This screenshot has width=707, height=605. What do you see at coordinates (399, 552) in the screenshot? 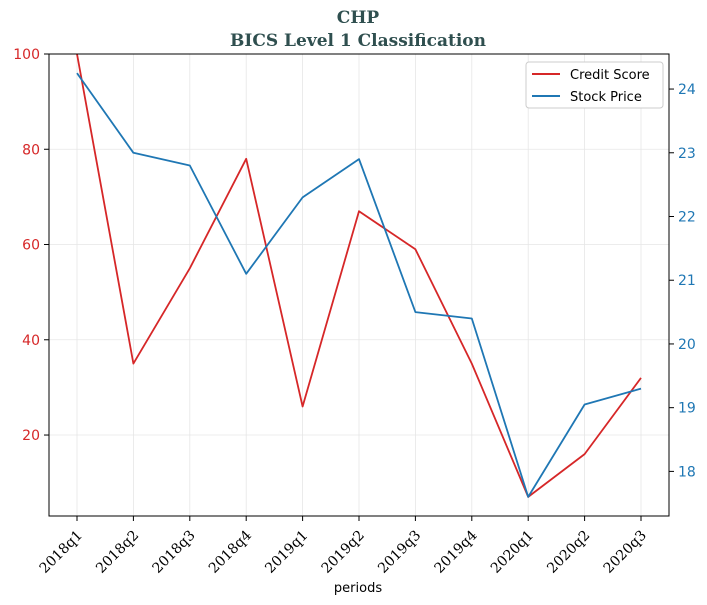
I see `x-tick-label: 2019q3` at bounding box center [399, 552].